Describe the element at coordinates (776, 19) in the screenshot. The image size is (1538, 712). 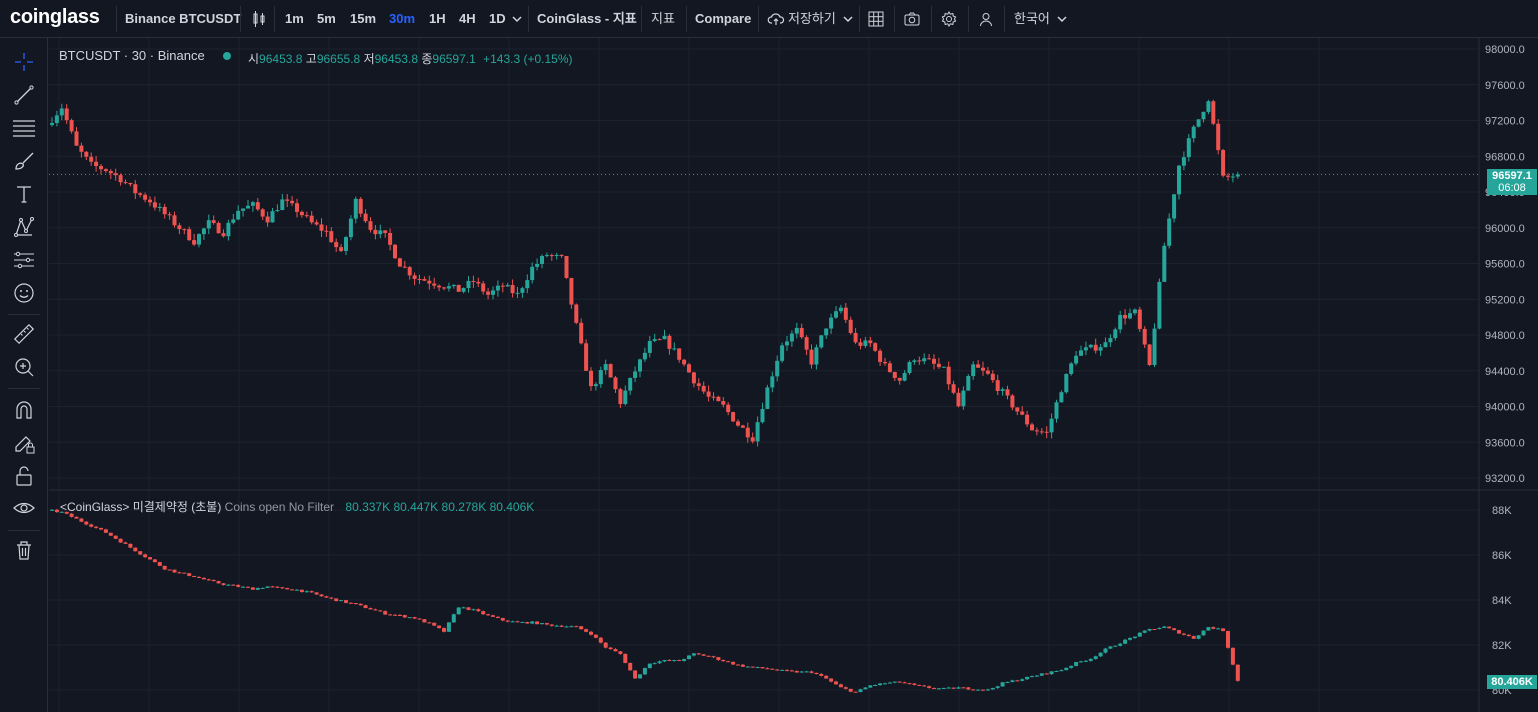
I see `cloud-upload-icon` at that location.